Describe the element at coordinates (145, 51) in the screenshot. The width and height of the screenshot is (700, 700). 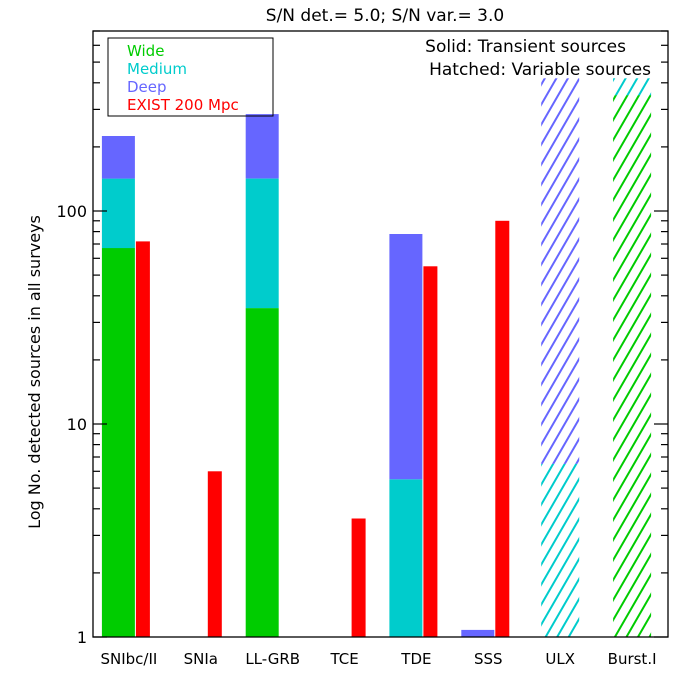
I see `legend-entry-wide: Wide` at that location.